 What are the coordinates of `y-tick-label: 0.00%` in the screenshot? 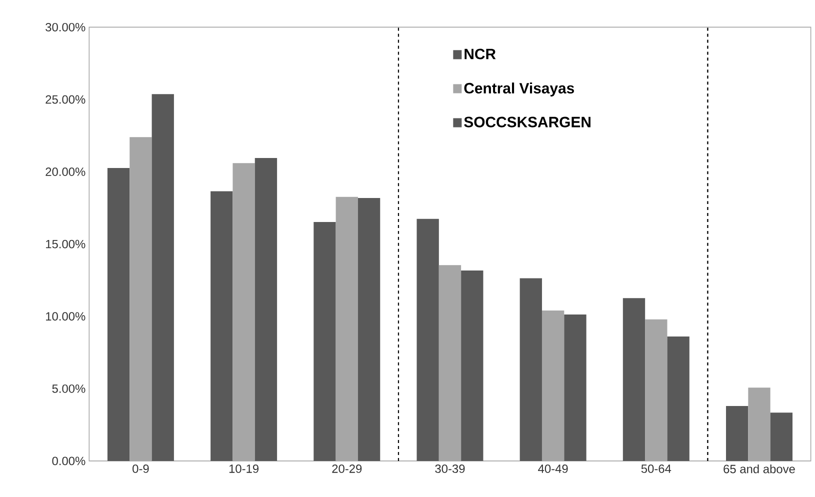 It's located at (69, 461).